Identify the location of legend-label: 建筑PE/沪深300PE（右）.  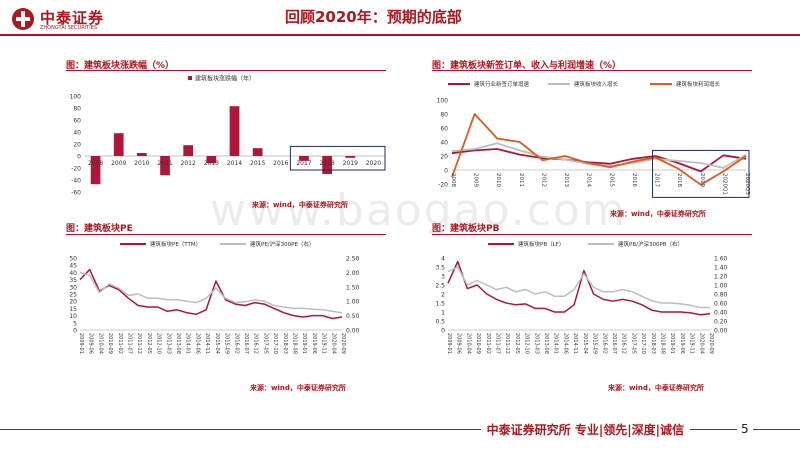
(282, 244).